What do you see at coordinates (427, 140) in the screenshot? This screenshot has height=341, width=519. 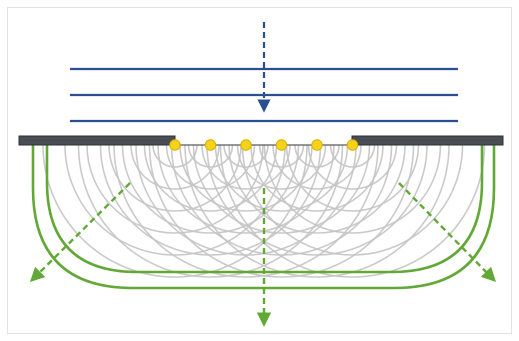 I see `barrier-right` at bounding box center [427, 140].